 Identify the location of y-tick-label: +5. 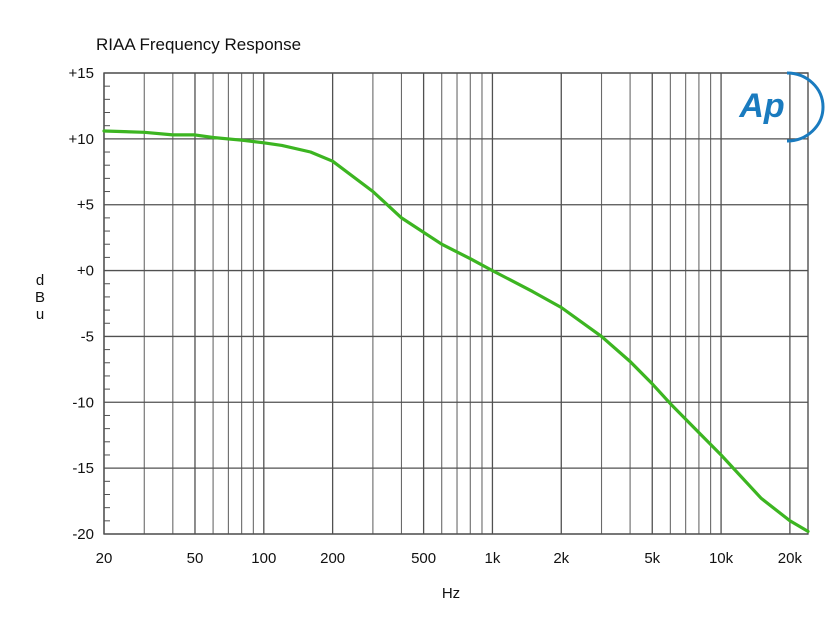
(85, 205).